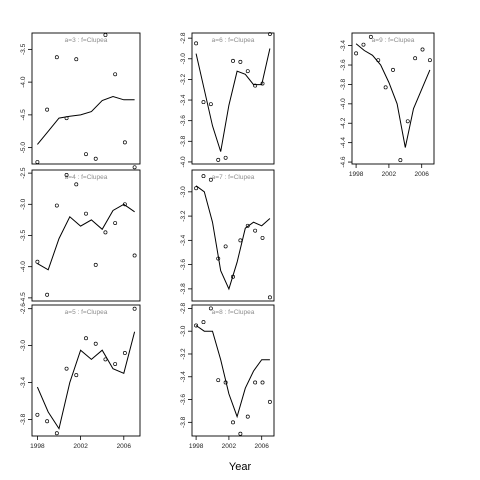  What do you see at coordinates (233, 177) in the screenshot?
I see `panel-title: a=7 : f=Clupea` at bounding box center [233, 177].